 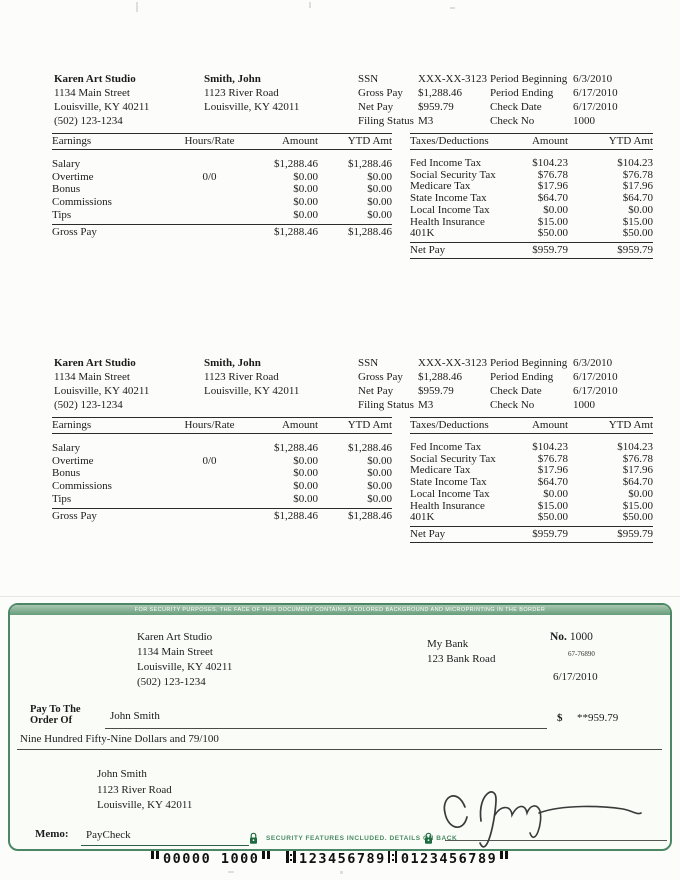 What do you see at coordinates (449, 141) in the screenshot?
I see `deductions-col-header: Taxes/Deductions` at bounding box center [449, 141].